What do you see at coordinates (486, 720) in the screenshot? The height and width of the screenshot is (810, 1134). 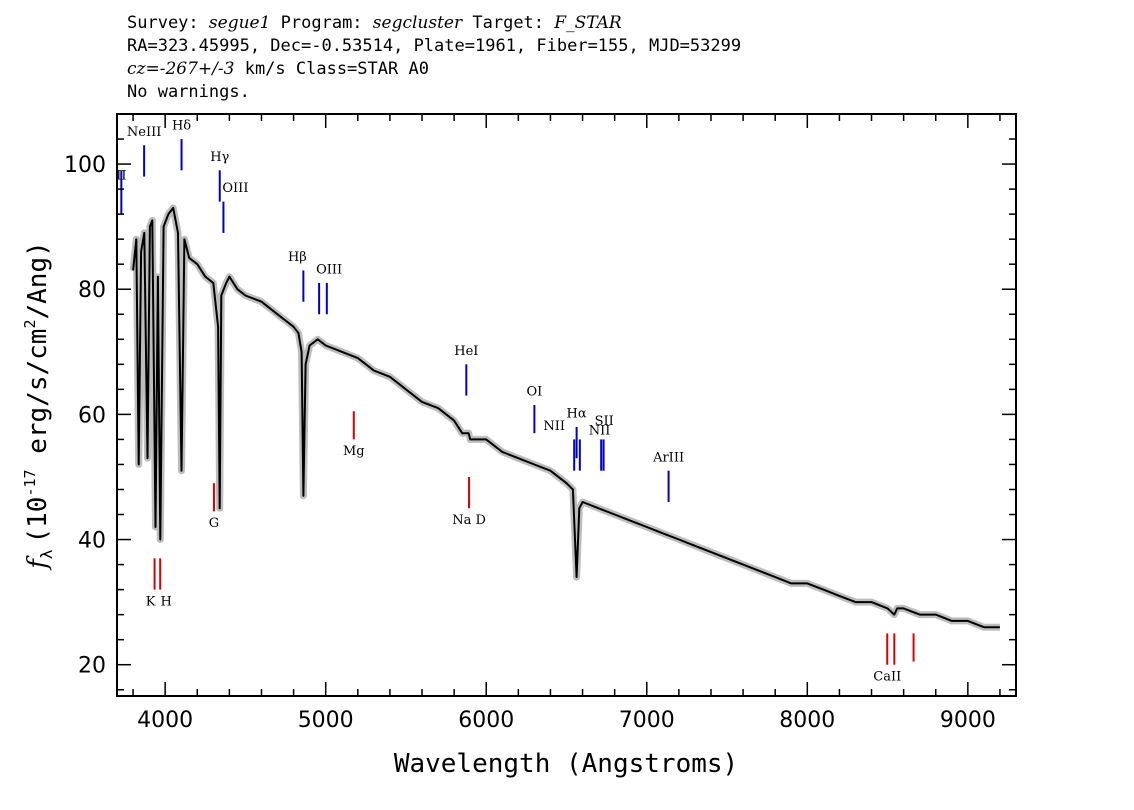 I see `x-tick-label: 6000` at bounding box center [486, 720].